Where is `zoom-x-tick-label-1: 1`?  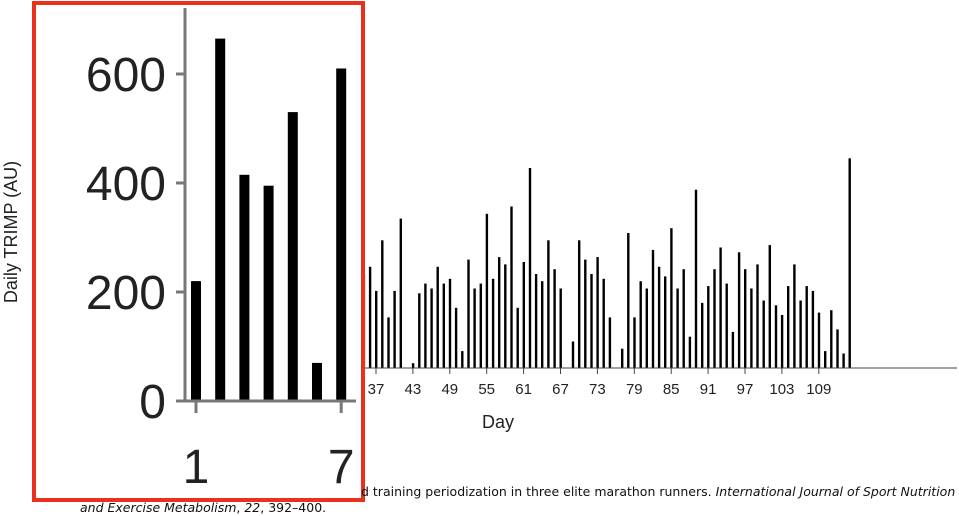
zoom-x-tick-label-1: 1 is located at coordinates (196, 467).